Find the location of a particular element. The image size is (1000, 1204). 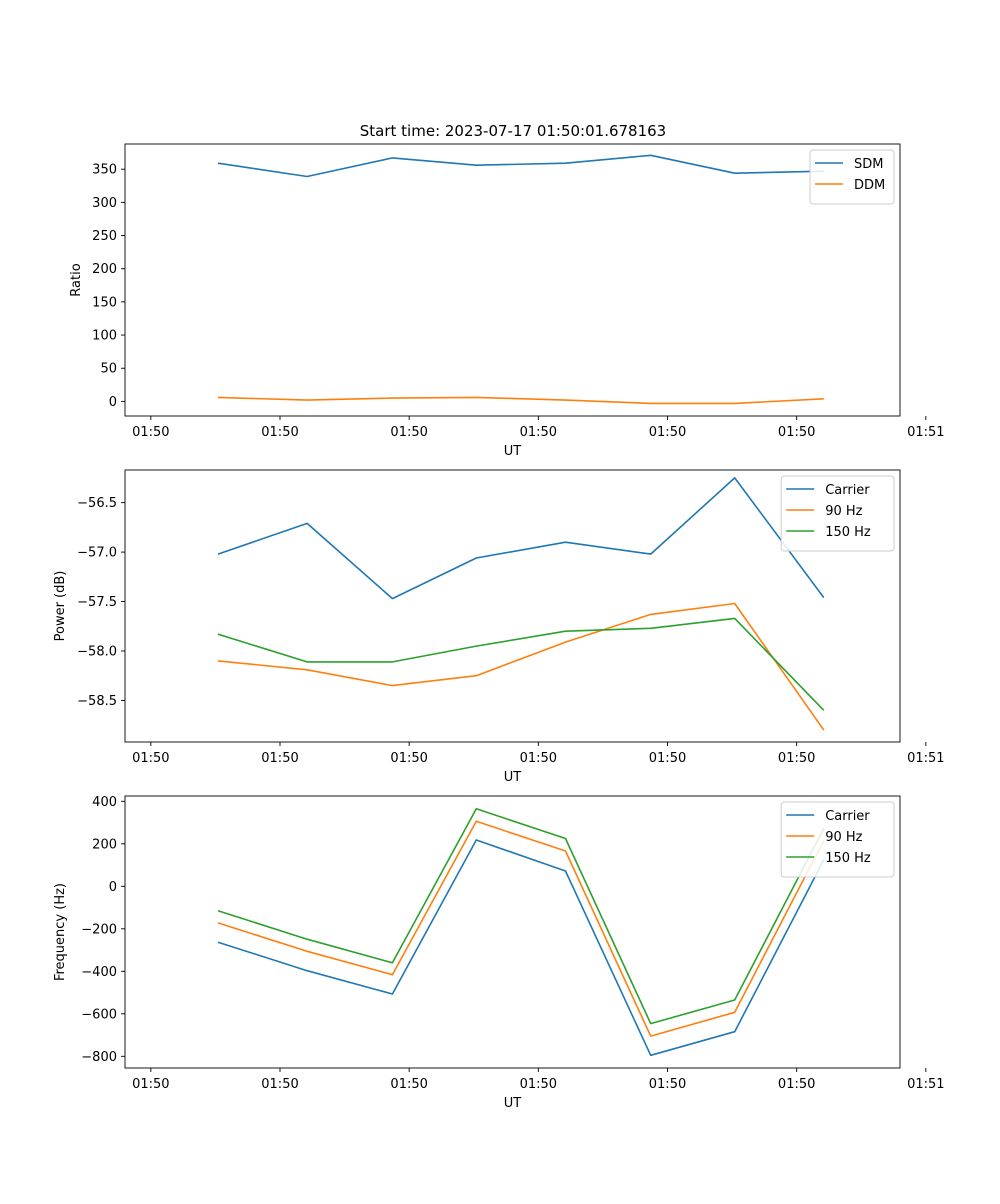

y-tick-label: −800 is located at coordinates (99, 1057).